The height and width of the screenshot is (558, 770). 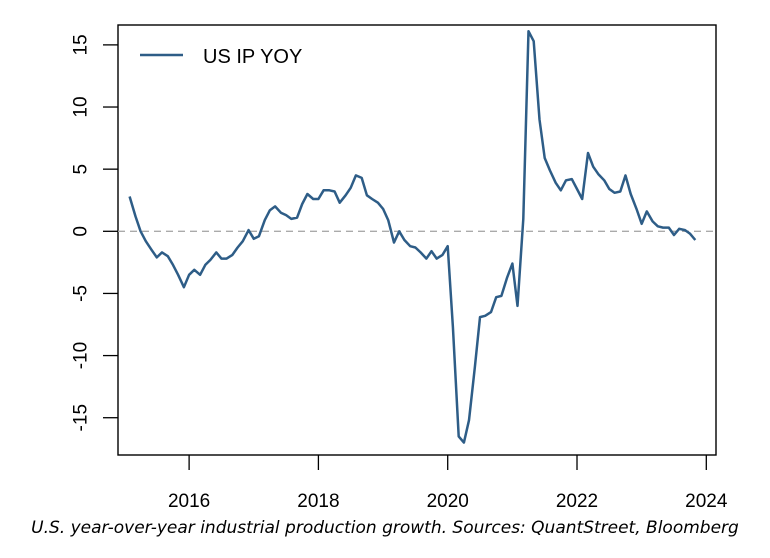 What do you see at coordinates (94, 232) in the screenshot?
I see `y-axis: -15 -10 -5 0 5 10 15` at bounding box center [94, 232].